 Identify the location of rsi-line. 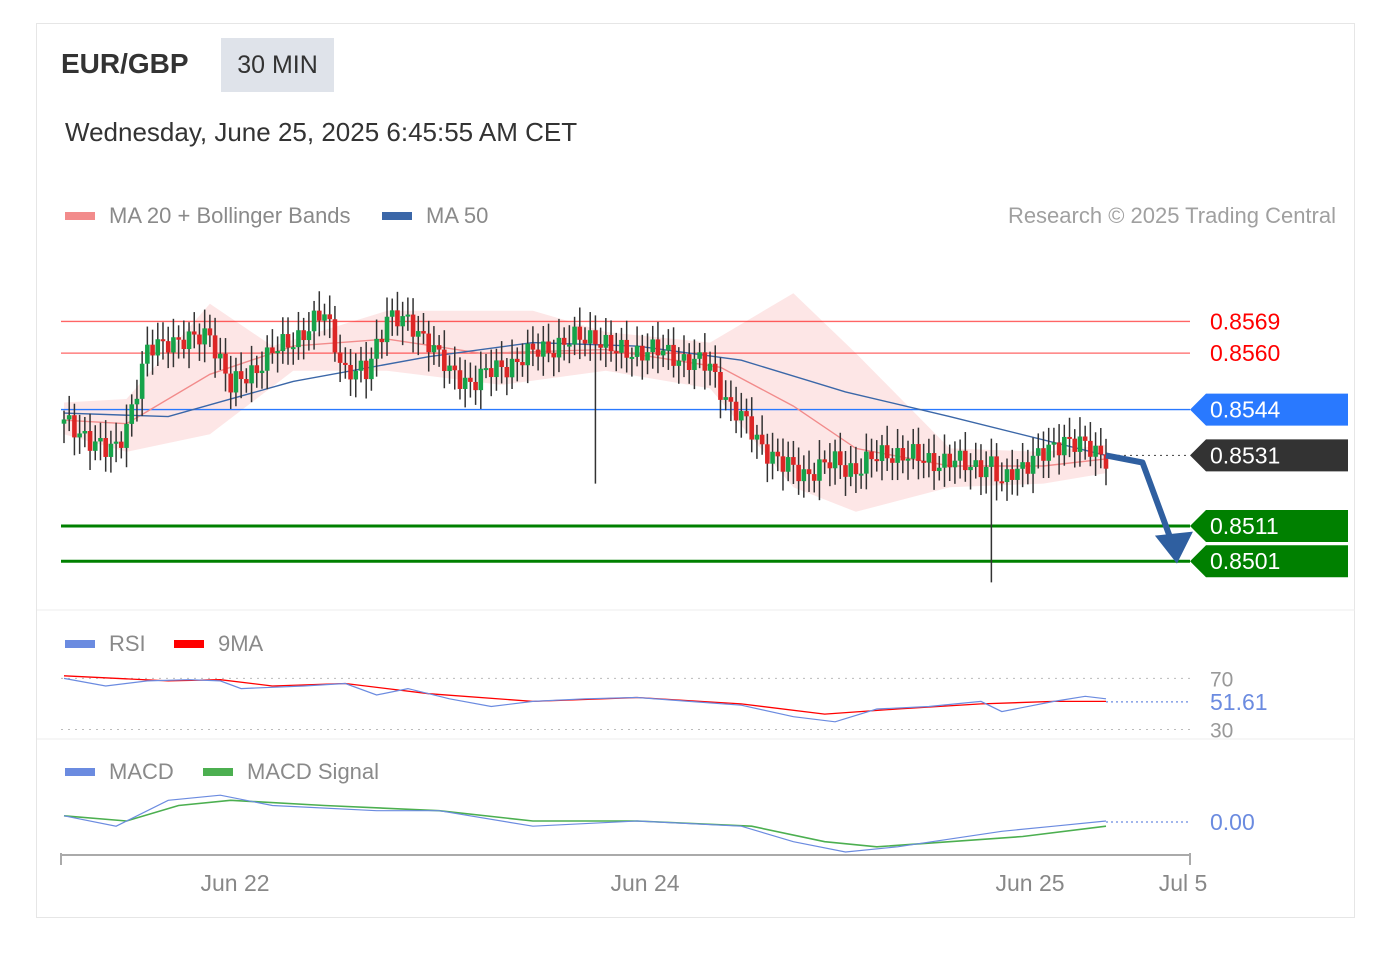
(585, 700).